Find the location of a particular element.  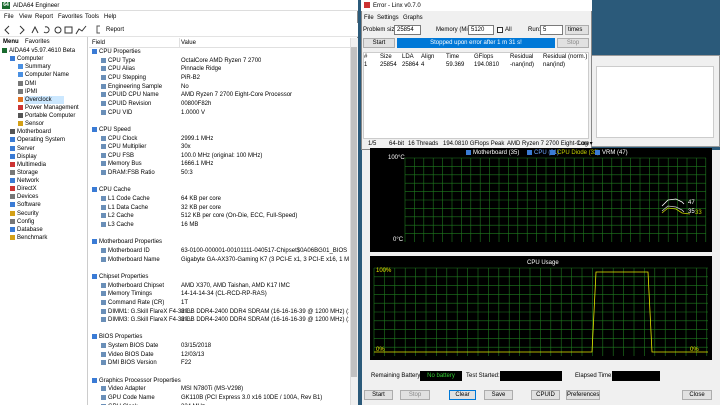

dropdown: times is located at coordinates (577, 30).